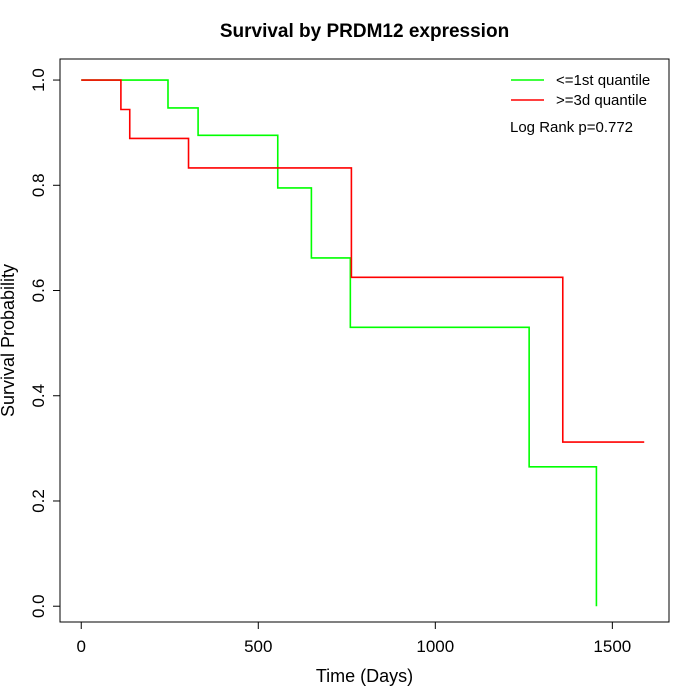 The image size is (700, 700). Describe the element at coordinates (580, 90) in the screenshot. I see `legend: <=1st quantile >=3d quantile` at that location.